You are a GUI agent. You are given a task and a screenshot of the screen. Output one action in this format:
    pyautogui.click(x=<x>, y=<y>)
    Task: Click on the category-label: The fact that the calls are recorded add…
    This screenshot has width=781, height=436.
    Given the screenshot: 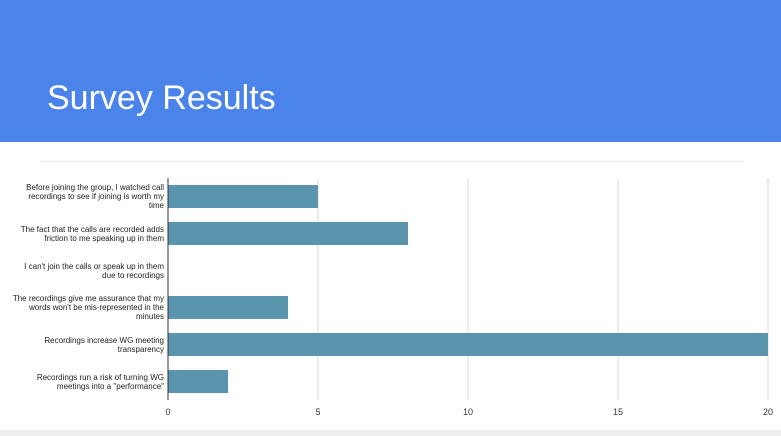 What is the action you would take?
    pyautogui.click(x=92, y=233)
    